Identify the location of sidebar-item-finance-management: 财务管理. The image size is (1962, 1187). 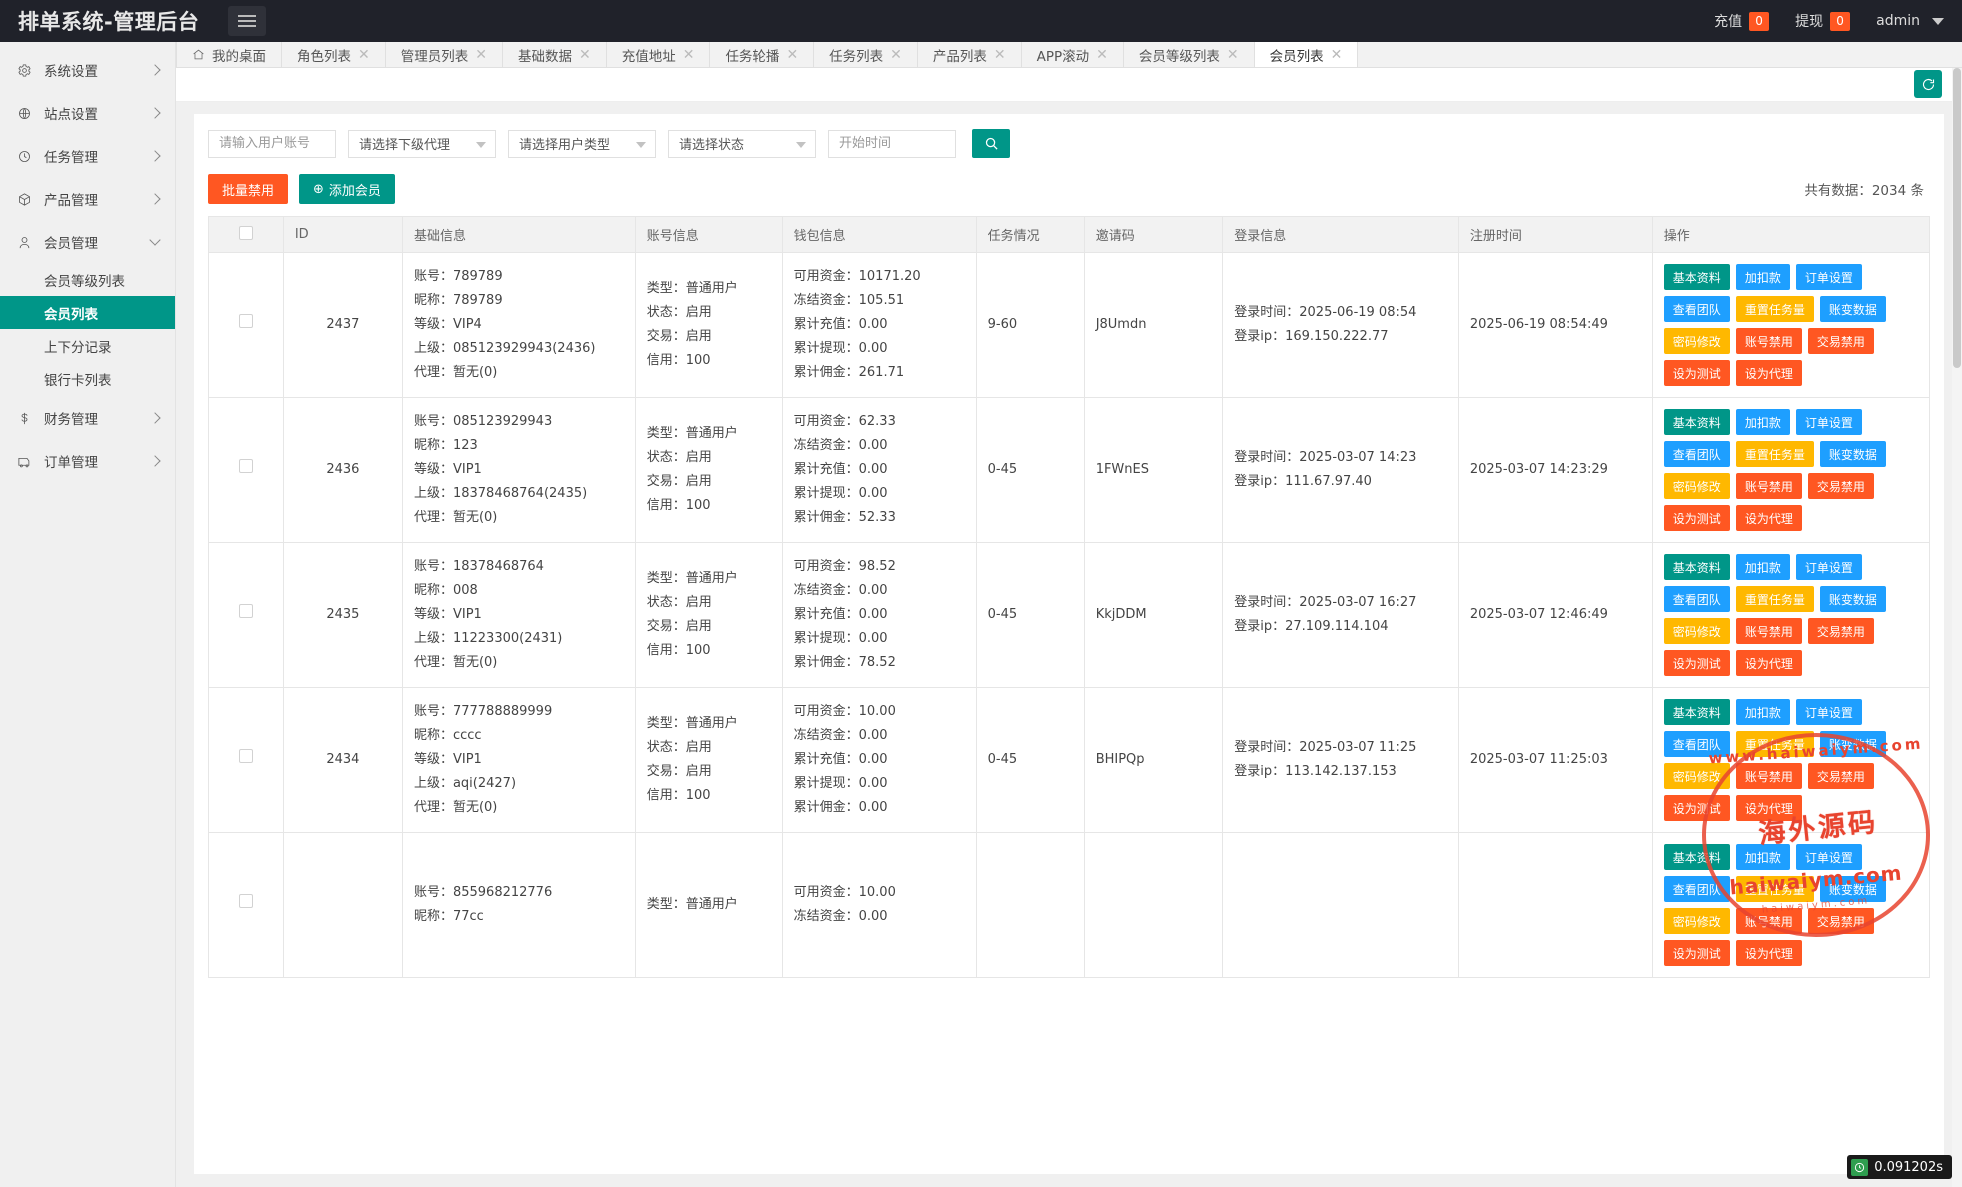
(87, 418).